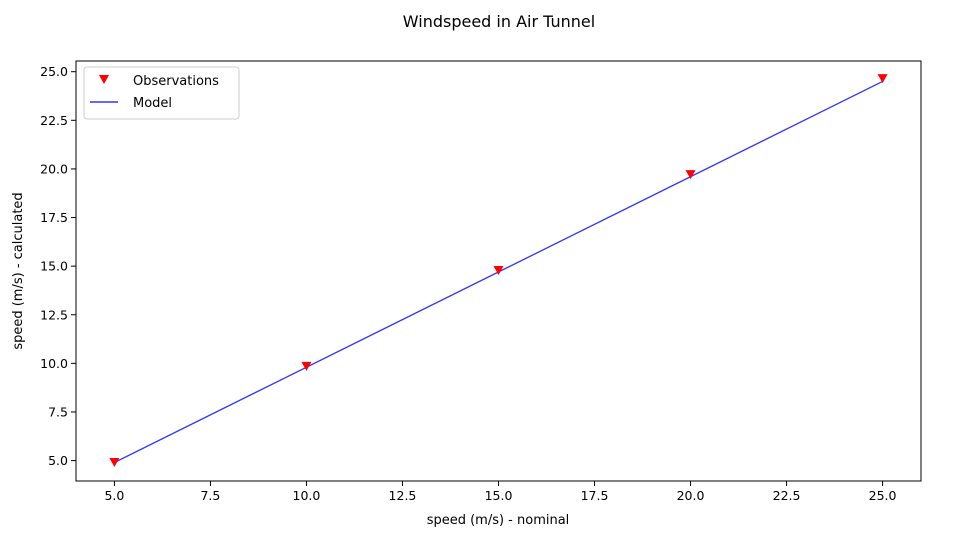 The width and height of the screenshot is (954, 536). I want to click on legend-label-observations: Observations, so click(176, 81).